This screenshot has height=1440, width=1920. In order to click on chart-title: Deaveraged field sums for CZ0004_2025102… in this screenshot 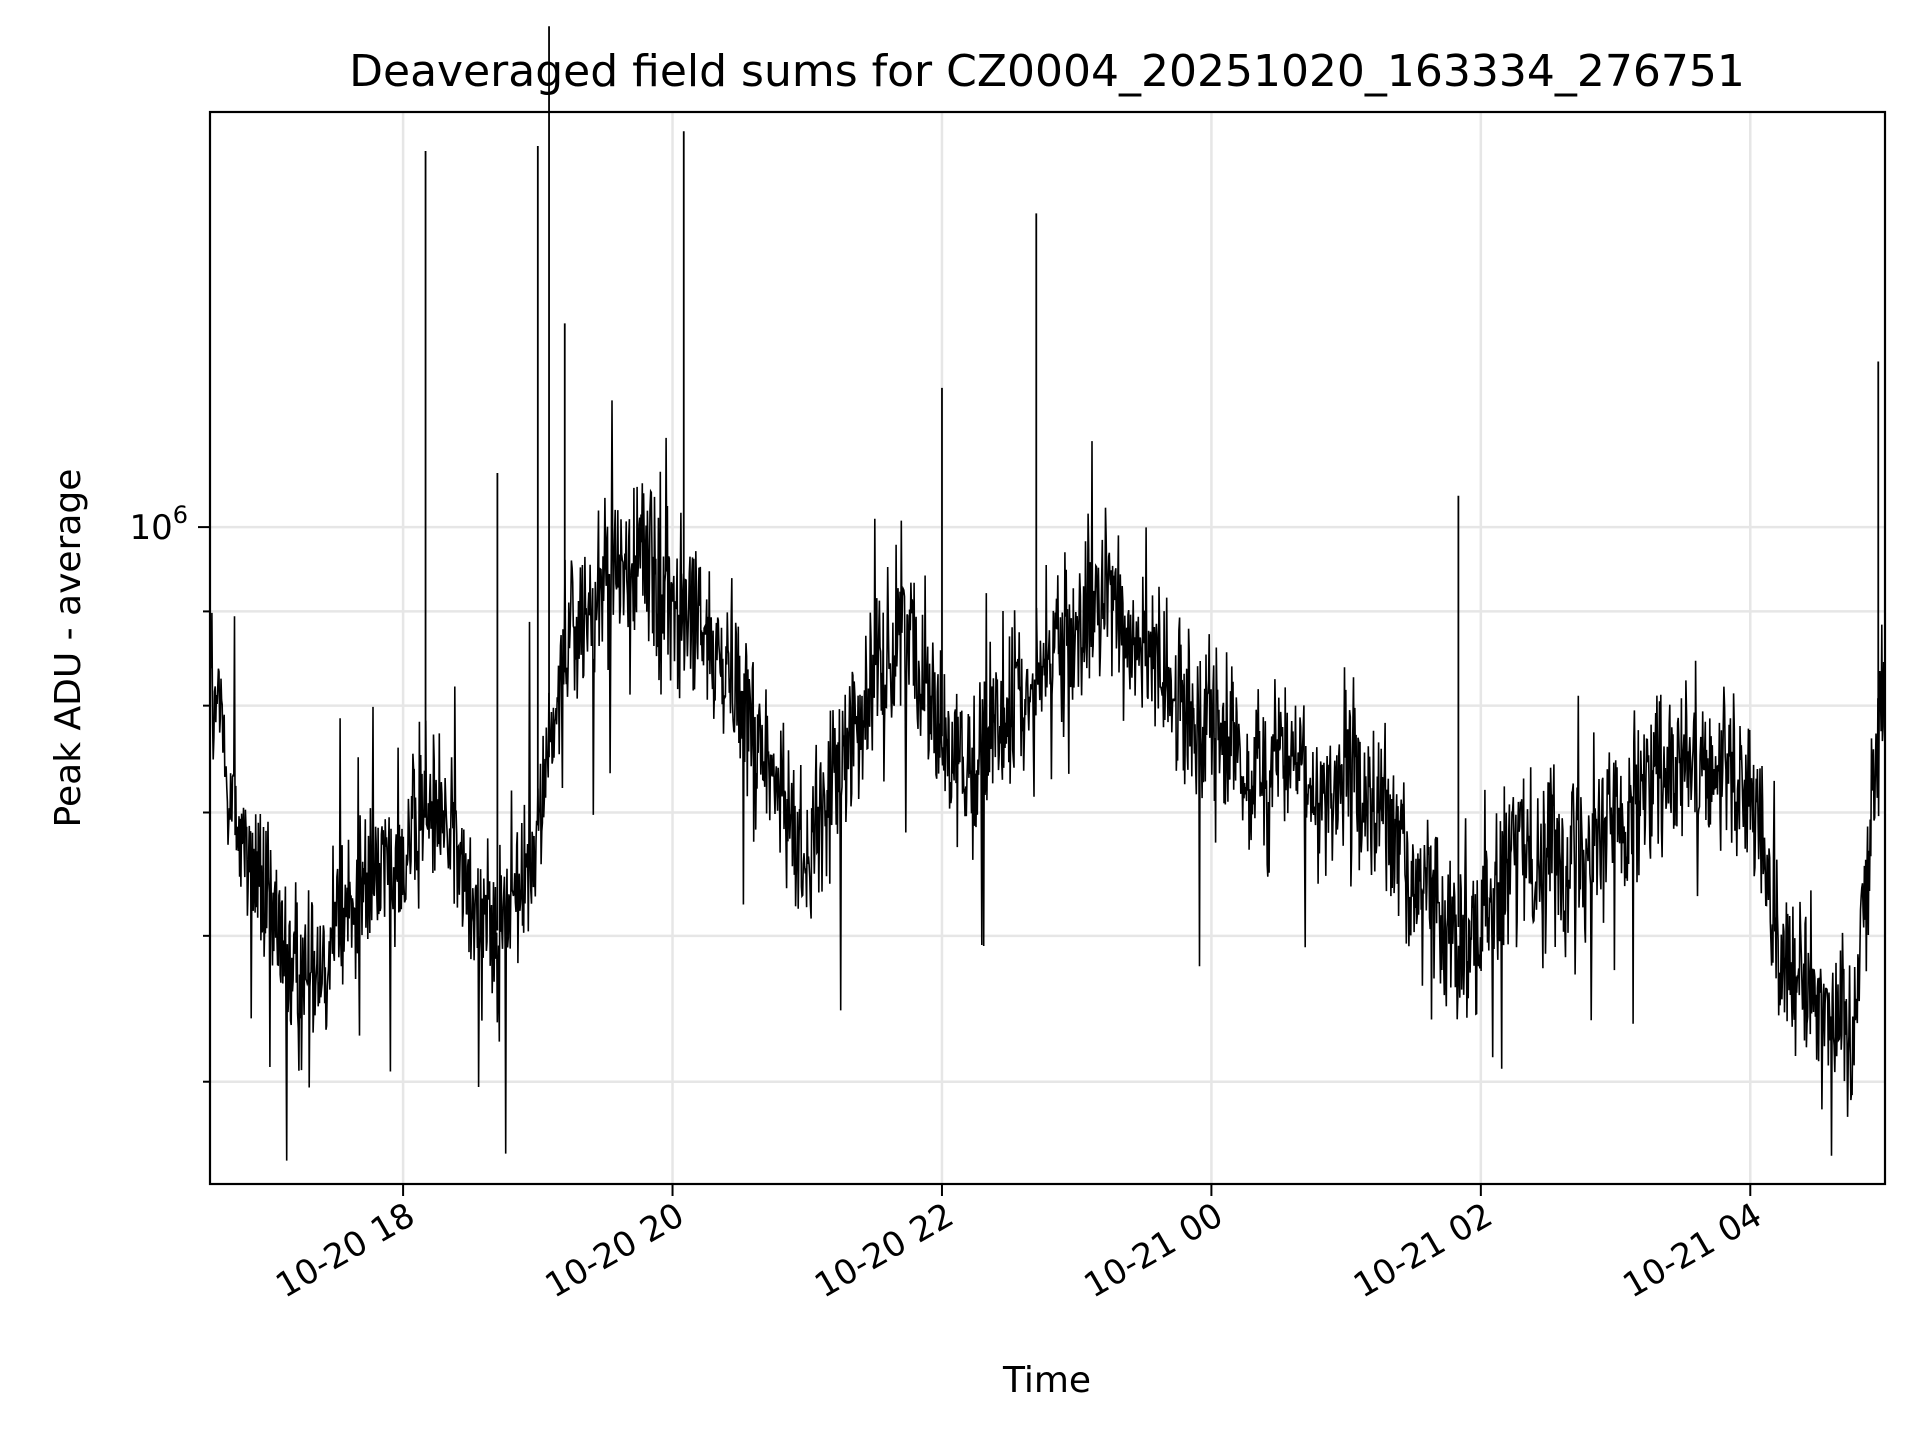, I will do `click(1047, 71)`.